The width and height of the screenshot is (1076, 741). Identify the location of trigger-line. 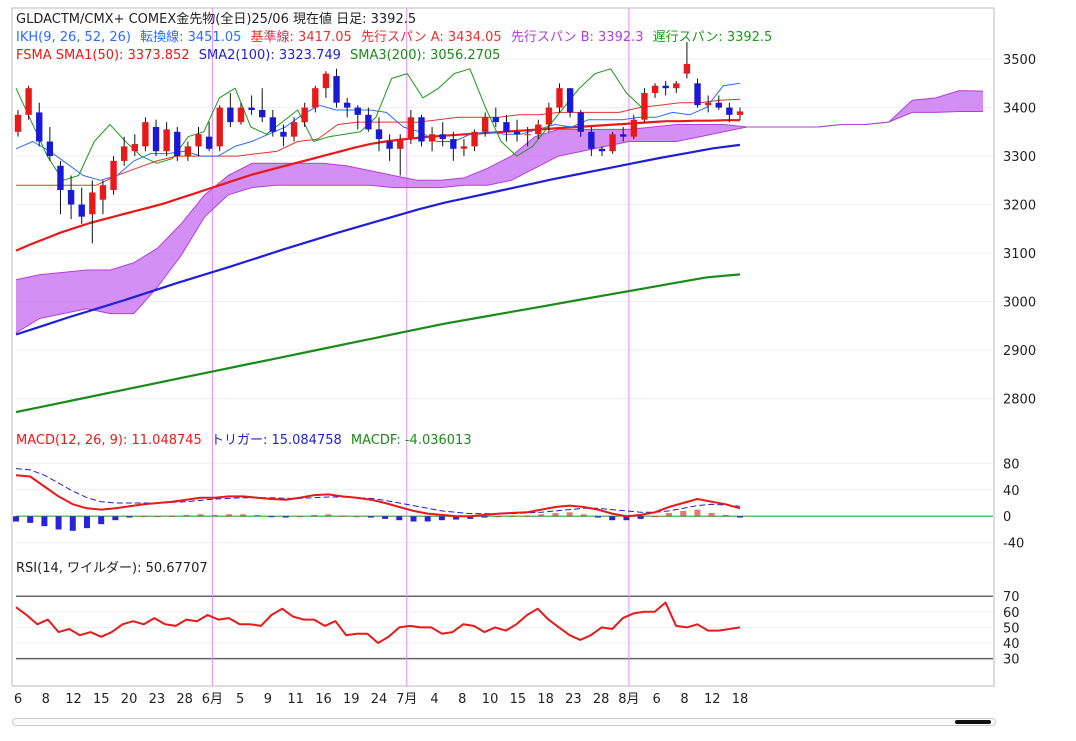
(378, 491).